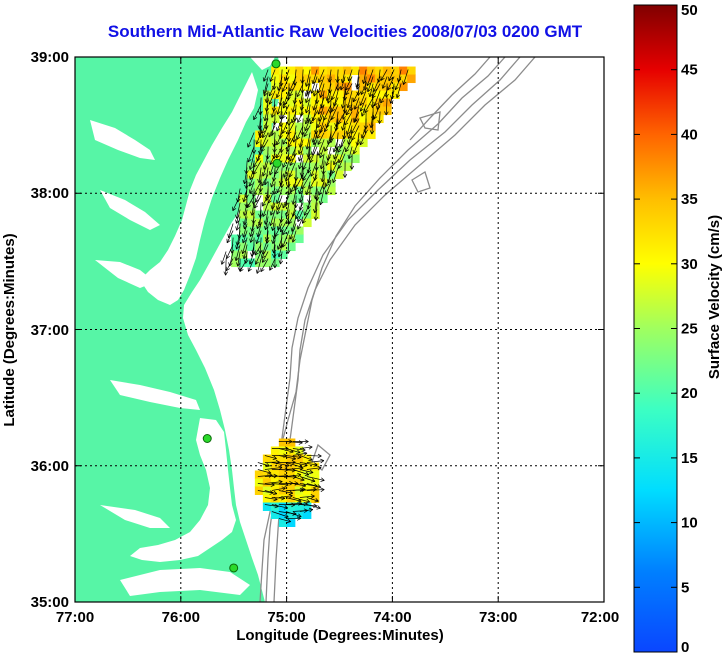 The image size is (724, 659). What do you see at coordinates (685, 587) in the screenshot?
I see `colorbar-tick-label: 5` at bounding box center [685, 587].